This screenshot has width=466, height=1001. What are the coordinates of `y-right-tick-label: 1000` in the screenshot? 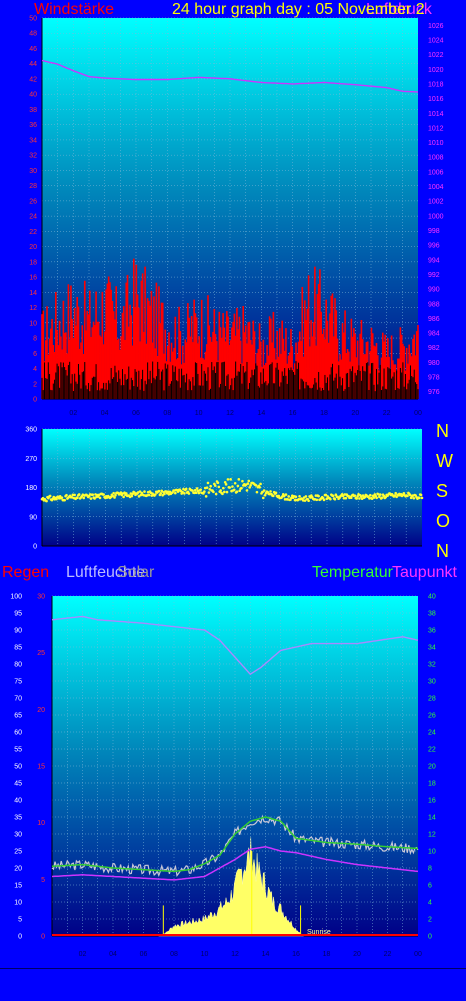 It's located at (436, 216).